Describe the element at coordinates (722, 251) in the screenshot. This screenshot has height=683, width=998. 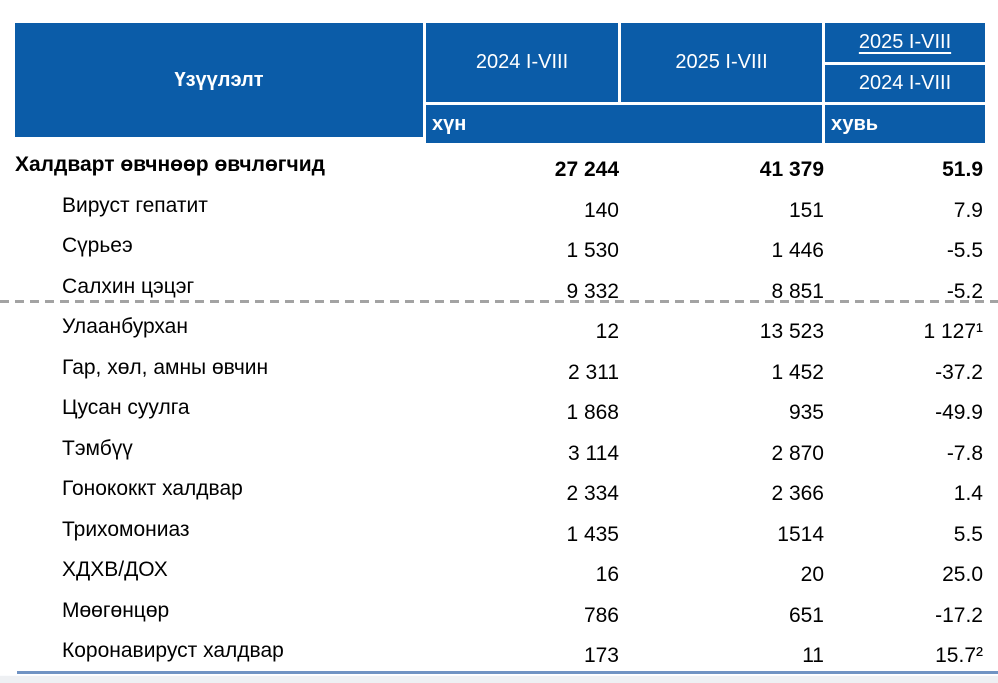
I see `row-value-2025: 1 446` at that location.